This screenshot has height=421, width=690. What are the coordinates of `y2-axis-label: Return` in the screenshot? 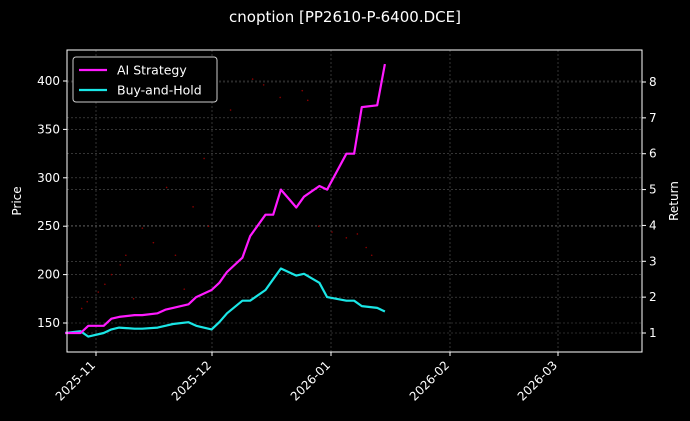 It's located at (674, 201).